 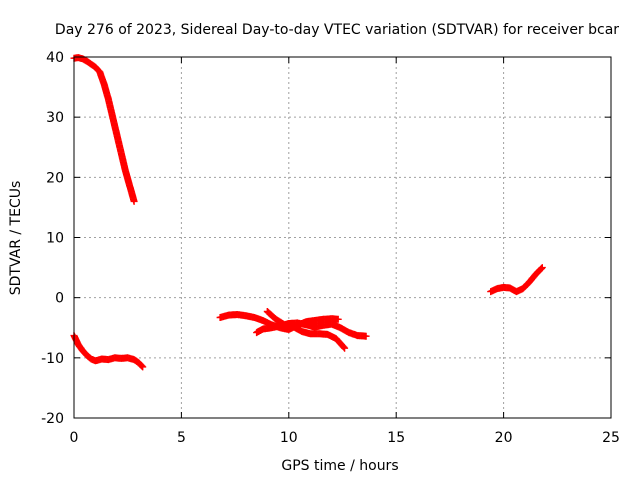 I want to click on x-tick-label: 0, so click(x=74, y=438).